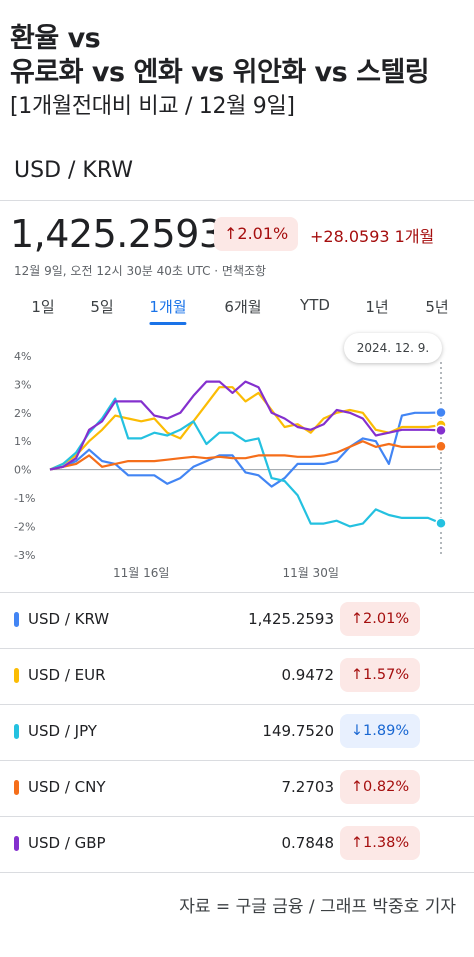  What do you see at coordinates (152, 106) in the screenshot?
I see `headline-line-3: [1개월전대비 비교 / 12월 9일]` at bounding box center [152, 106].